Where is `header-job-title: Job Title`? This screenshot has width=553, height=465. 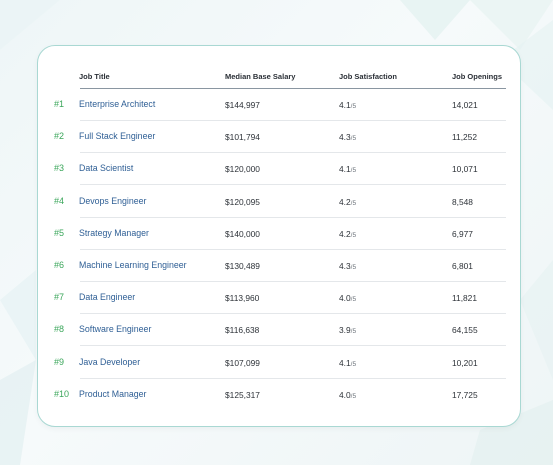
header-job-title: Job Title is located at coordinates (94, 76).